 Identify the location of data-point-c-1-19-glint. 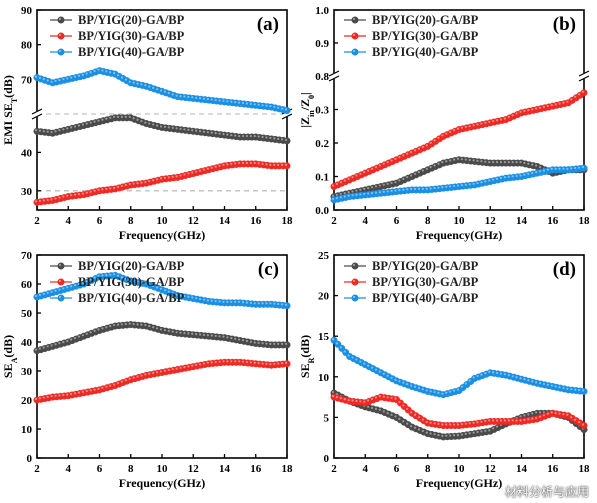
(110, 385).